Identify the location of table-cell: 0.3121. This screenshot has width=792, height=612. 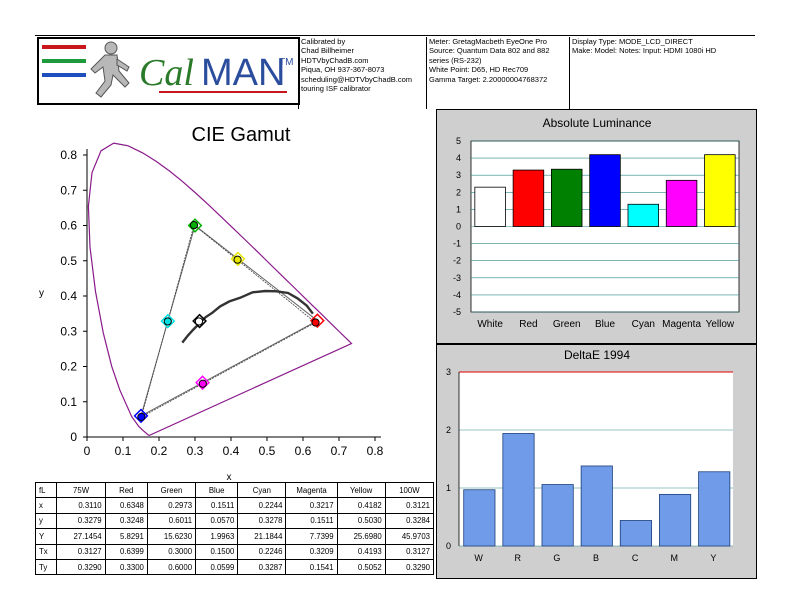
(409, 505).